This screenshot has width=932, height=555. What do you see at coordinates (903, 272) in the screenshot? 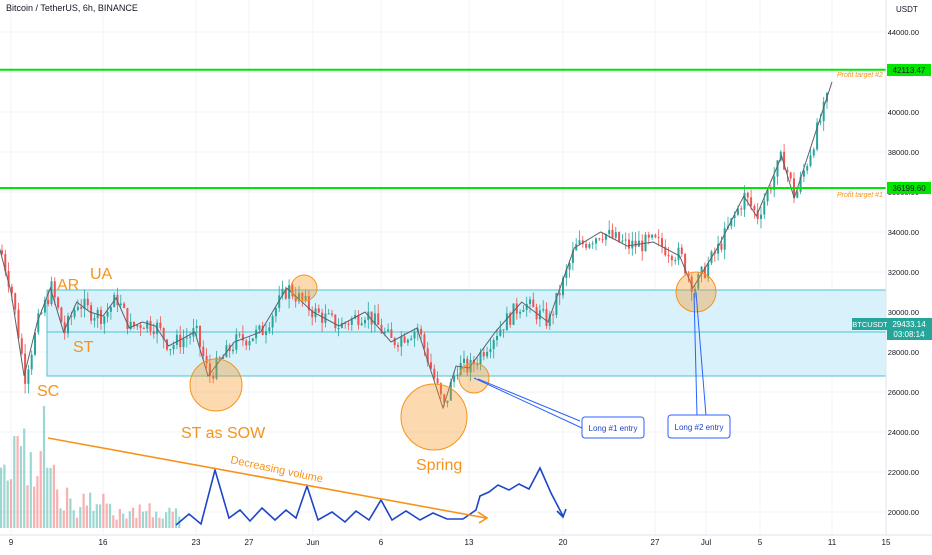
I see `price-tick-label: 32000.00` at bounding box center [903, 272].